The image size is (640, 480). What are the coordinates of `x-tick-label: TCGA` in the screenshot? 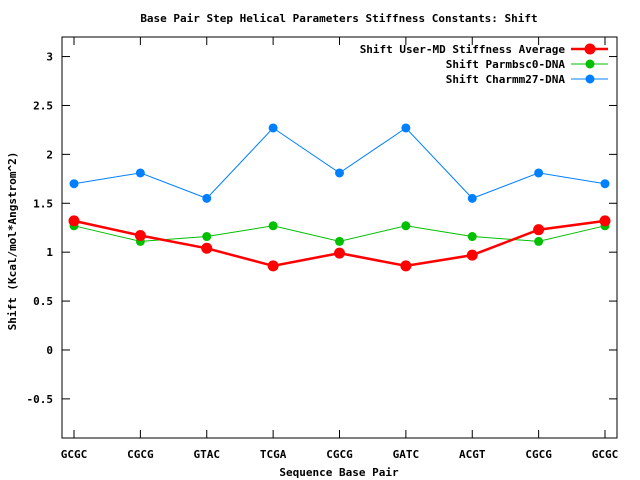 It's located at (273, 454).